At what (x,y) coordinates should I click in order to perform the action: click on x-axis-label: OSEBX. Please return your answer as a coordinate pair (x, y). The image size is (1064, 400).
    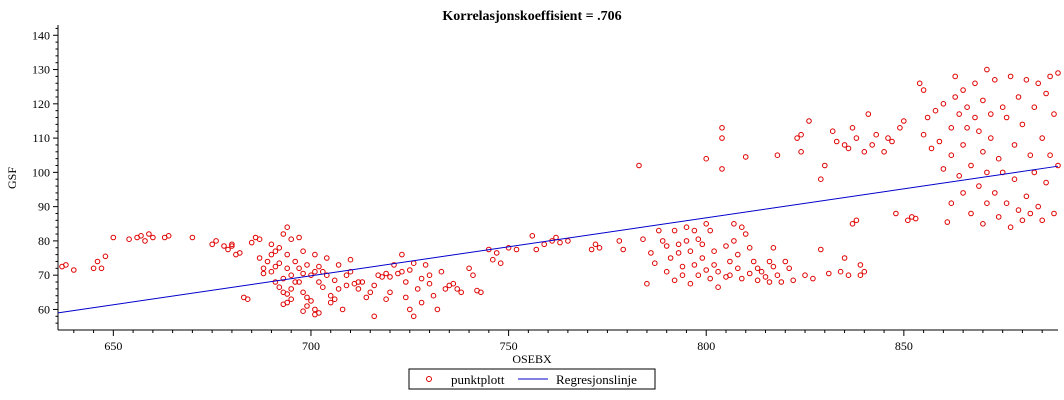
    Looking at the image, I should click on (532, 359).